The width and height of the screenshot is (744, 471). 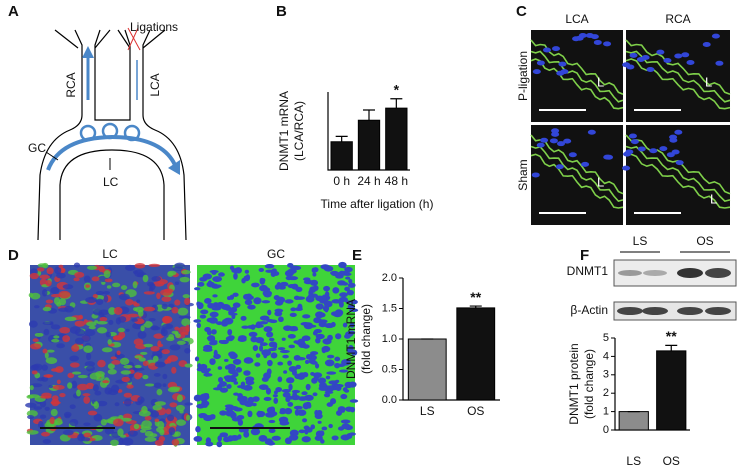 What do you see at coordinates (284, 131) in the screenshot?
I see `y-axis-label: DNMT1 mRNA` at bounding box center [284, 131].